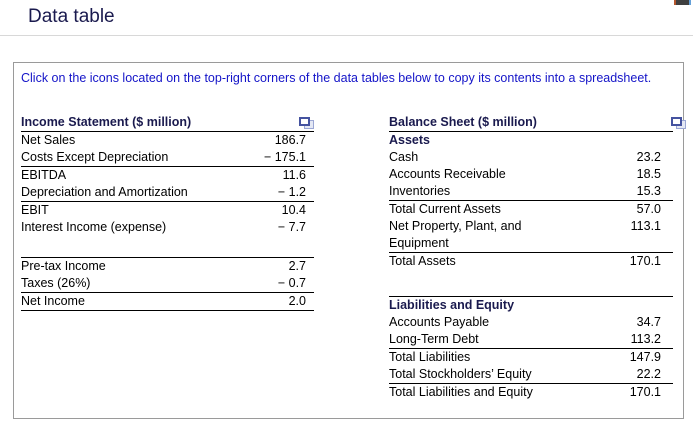 The height and width of the screenshot is (422, 693). What do you see at coordinates (531, 235) in the screenshot?
I see `table-row: Net Property, Plant, and Equipment 113.1` at bounding box center [531, 235].